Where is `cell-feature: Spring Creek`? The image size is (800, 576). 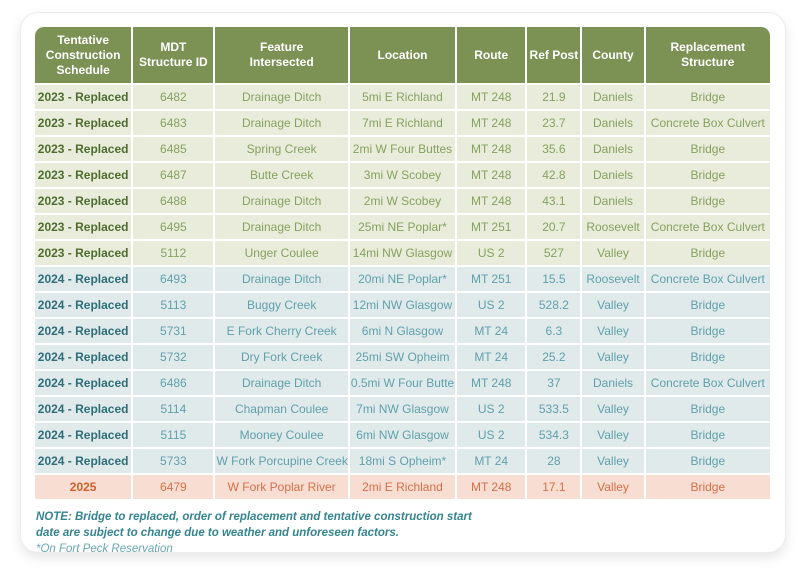 cell-feature: Spring Creek is located at coordinates (281, 149).